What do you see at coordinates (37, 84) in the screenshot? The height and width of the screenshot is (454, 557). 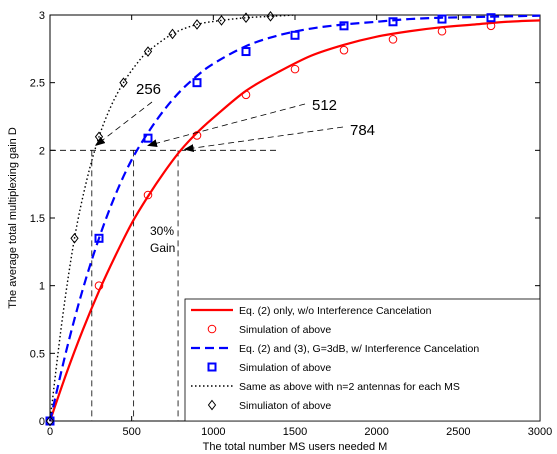 I see `y-tick-label: 2.5` at bounding box center [37, 84].